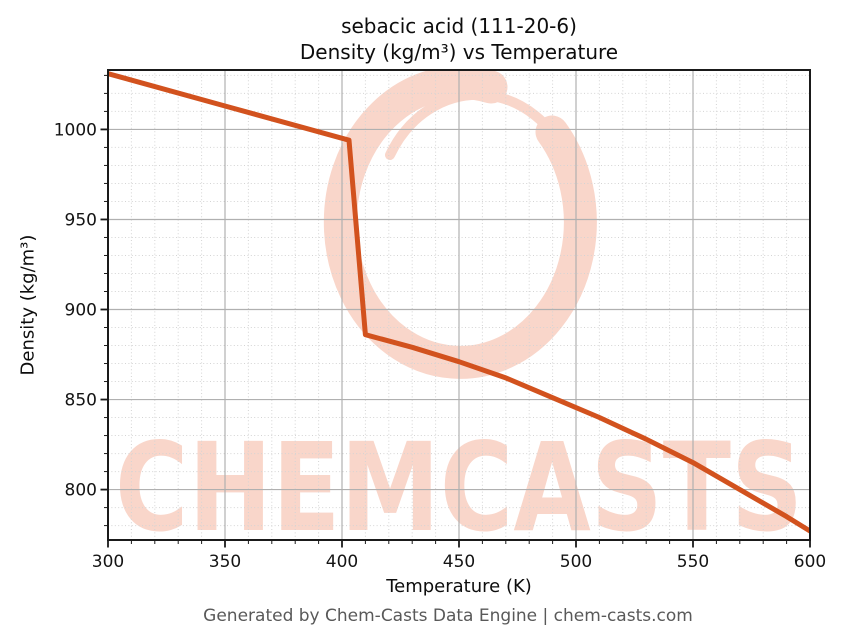  What do you see at coordinates (108, 562) in the screenshot?
I see `x-tick-label: 300` at bounding box center [108, 562].